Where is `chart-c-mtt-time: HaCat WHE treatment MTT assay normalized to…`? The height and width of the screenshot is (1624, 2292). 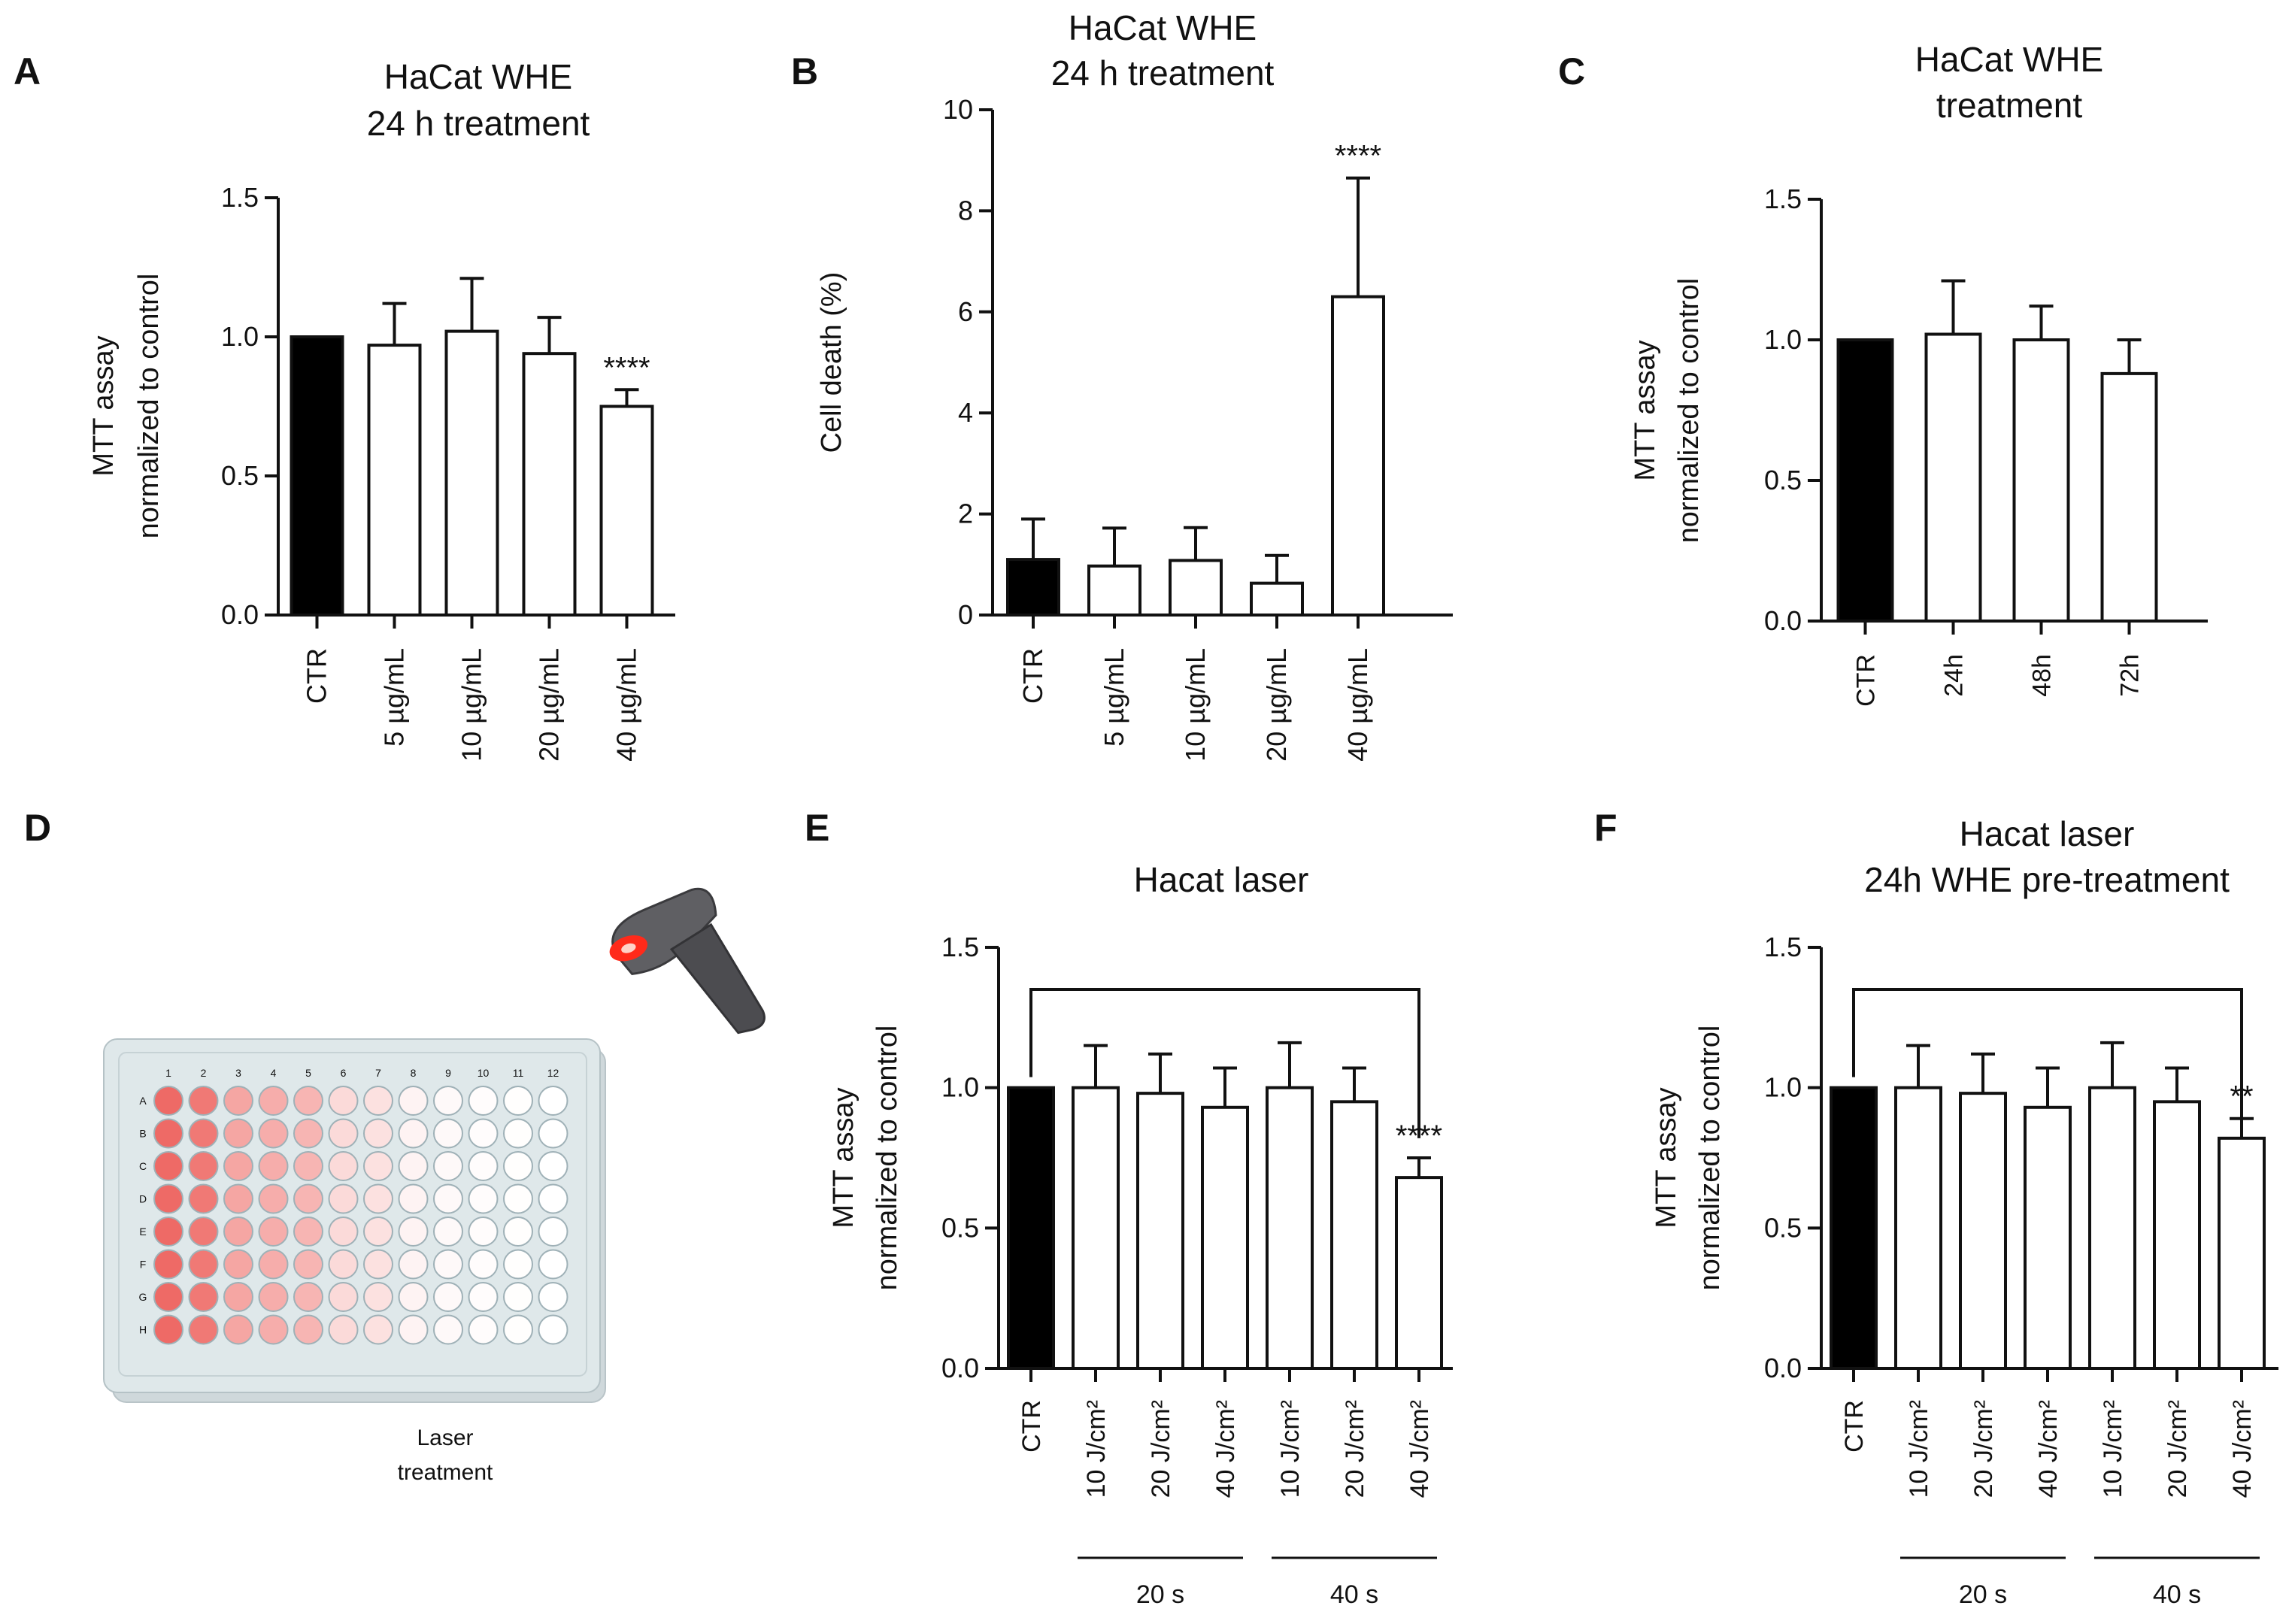 chart-c-mtt-time: HaCat WHE treatment MTT assay normalized to… is located at coordinates (1919, 373).